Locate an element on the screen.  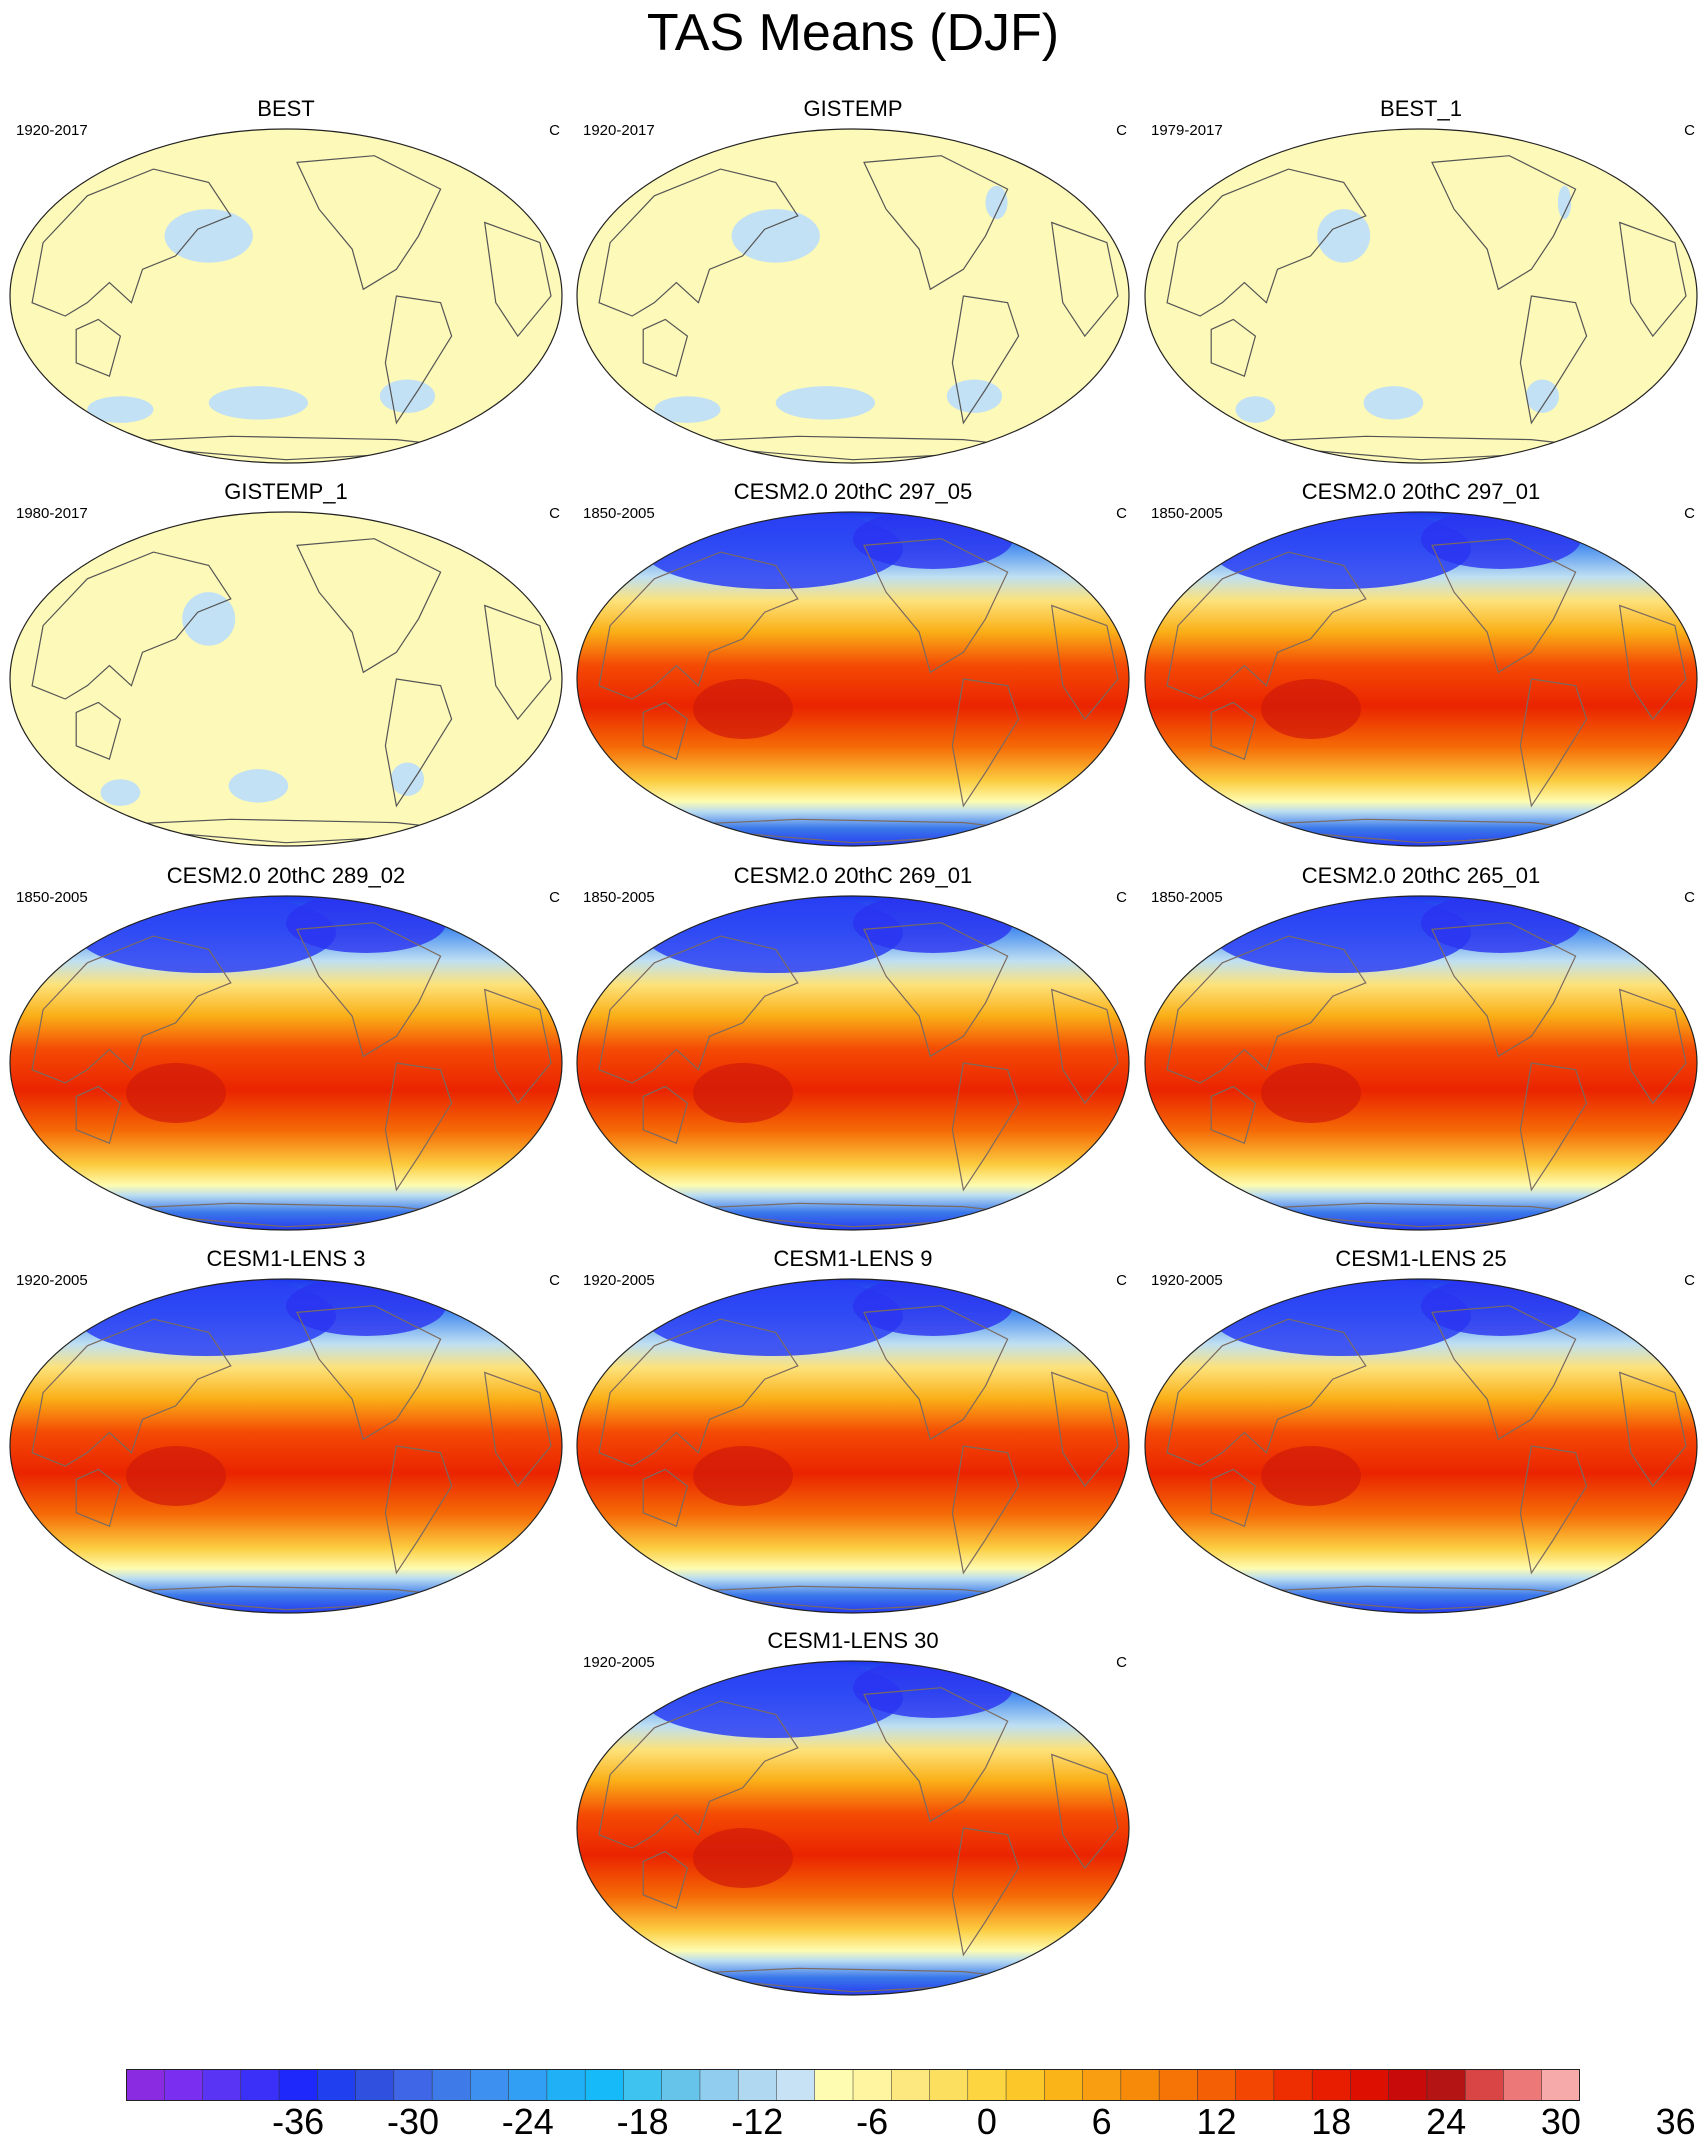
map-panel: CESM1-LENS 30 1920-2005 C is located at coordinates (853, 1812).